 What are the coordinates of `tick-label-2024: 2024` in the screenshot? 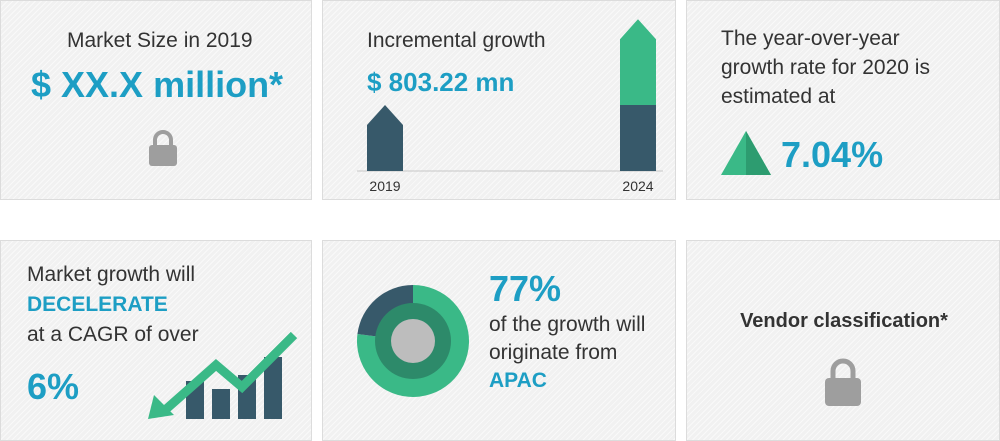 It's located at (637, 186).